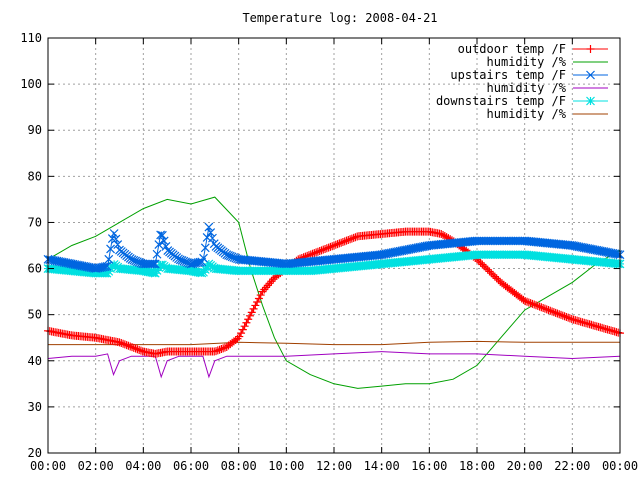  Describe the element at coordinates (339, 18) in the screenshot. I see `chart-title: Temperature log: 2008-04-21` at that location.